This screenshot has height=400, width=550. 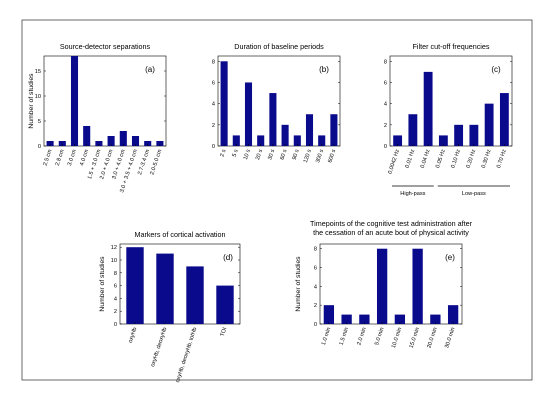 What do you see at coordinates (105, 46) in the screenshot?
I see `chart-title: Source-detector separations` at bounding box center [105, 46].